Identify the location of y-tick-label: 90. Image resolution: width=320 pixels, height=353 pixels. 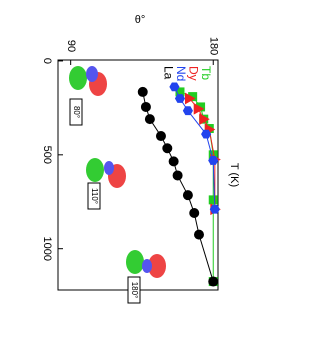
(71, 46).